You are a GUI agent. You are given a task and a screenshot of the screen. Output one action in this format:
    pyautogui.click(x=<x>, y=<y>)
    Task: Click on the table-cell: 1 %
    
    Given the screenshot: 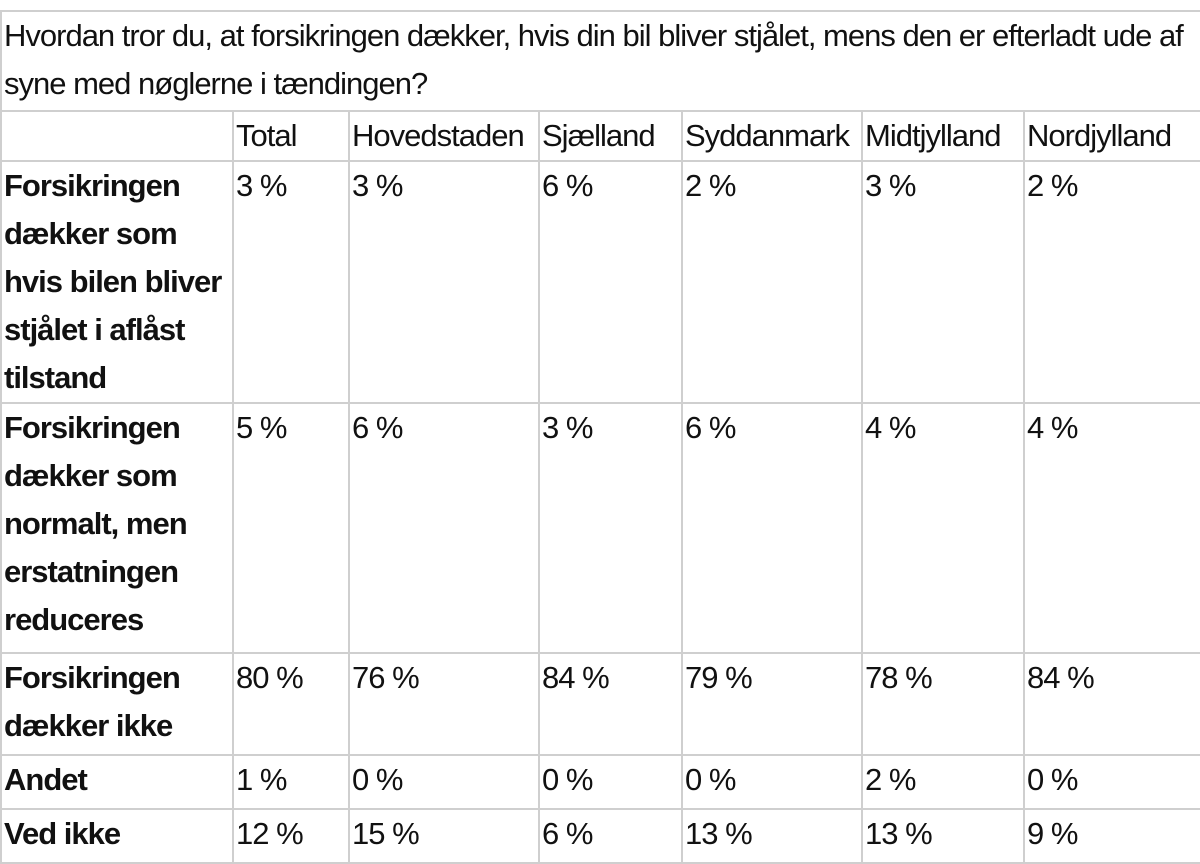 What is the action you would take?
    pyautogui.click(x=291, y=782)
    